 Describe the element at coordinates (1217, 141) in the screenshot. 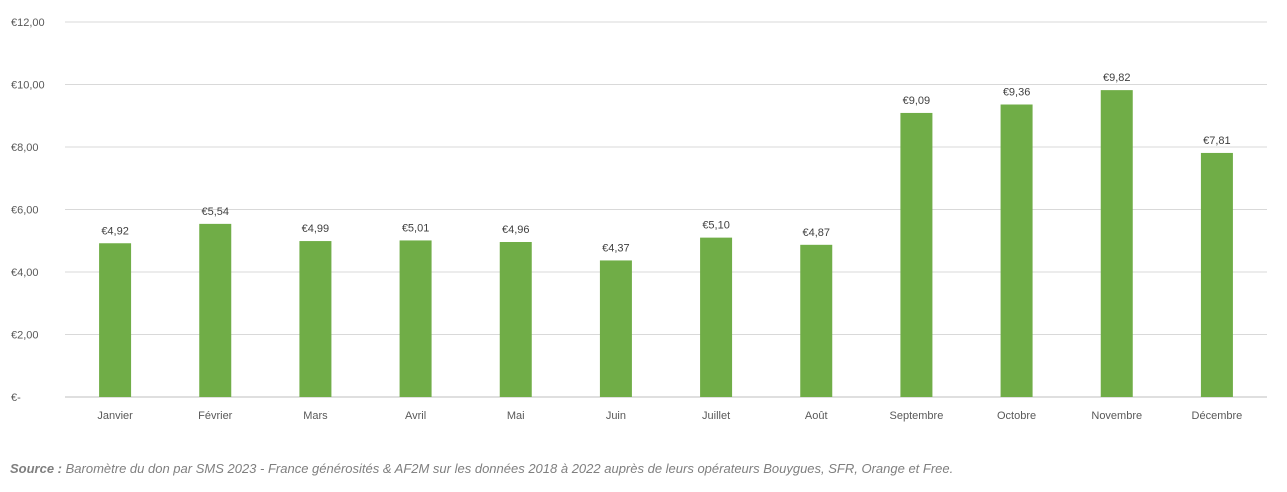

I see `data-label: €7,81` at that location.